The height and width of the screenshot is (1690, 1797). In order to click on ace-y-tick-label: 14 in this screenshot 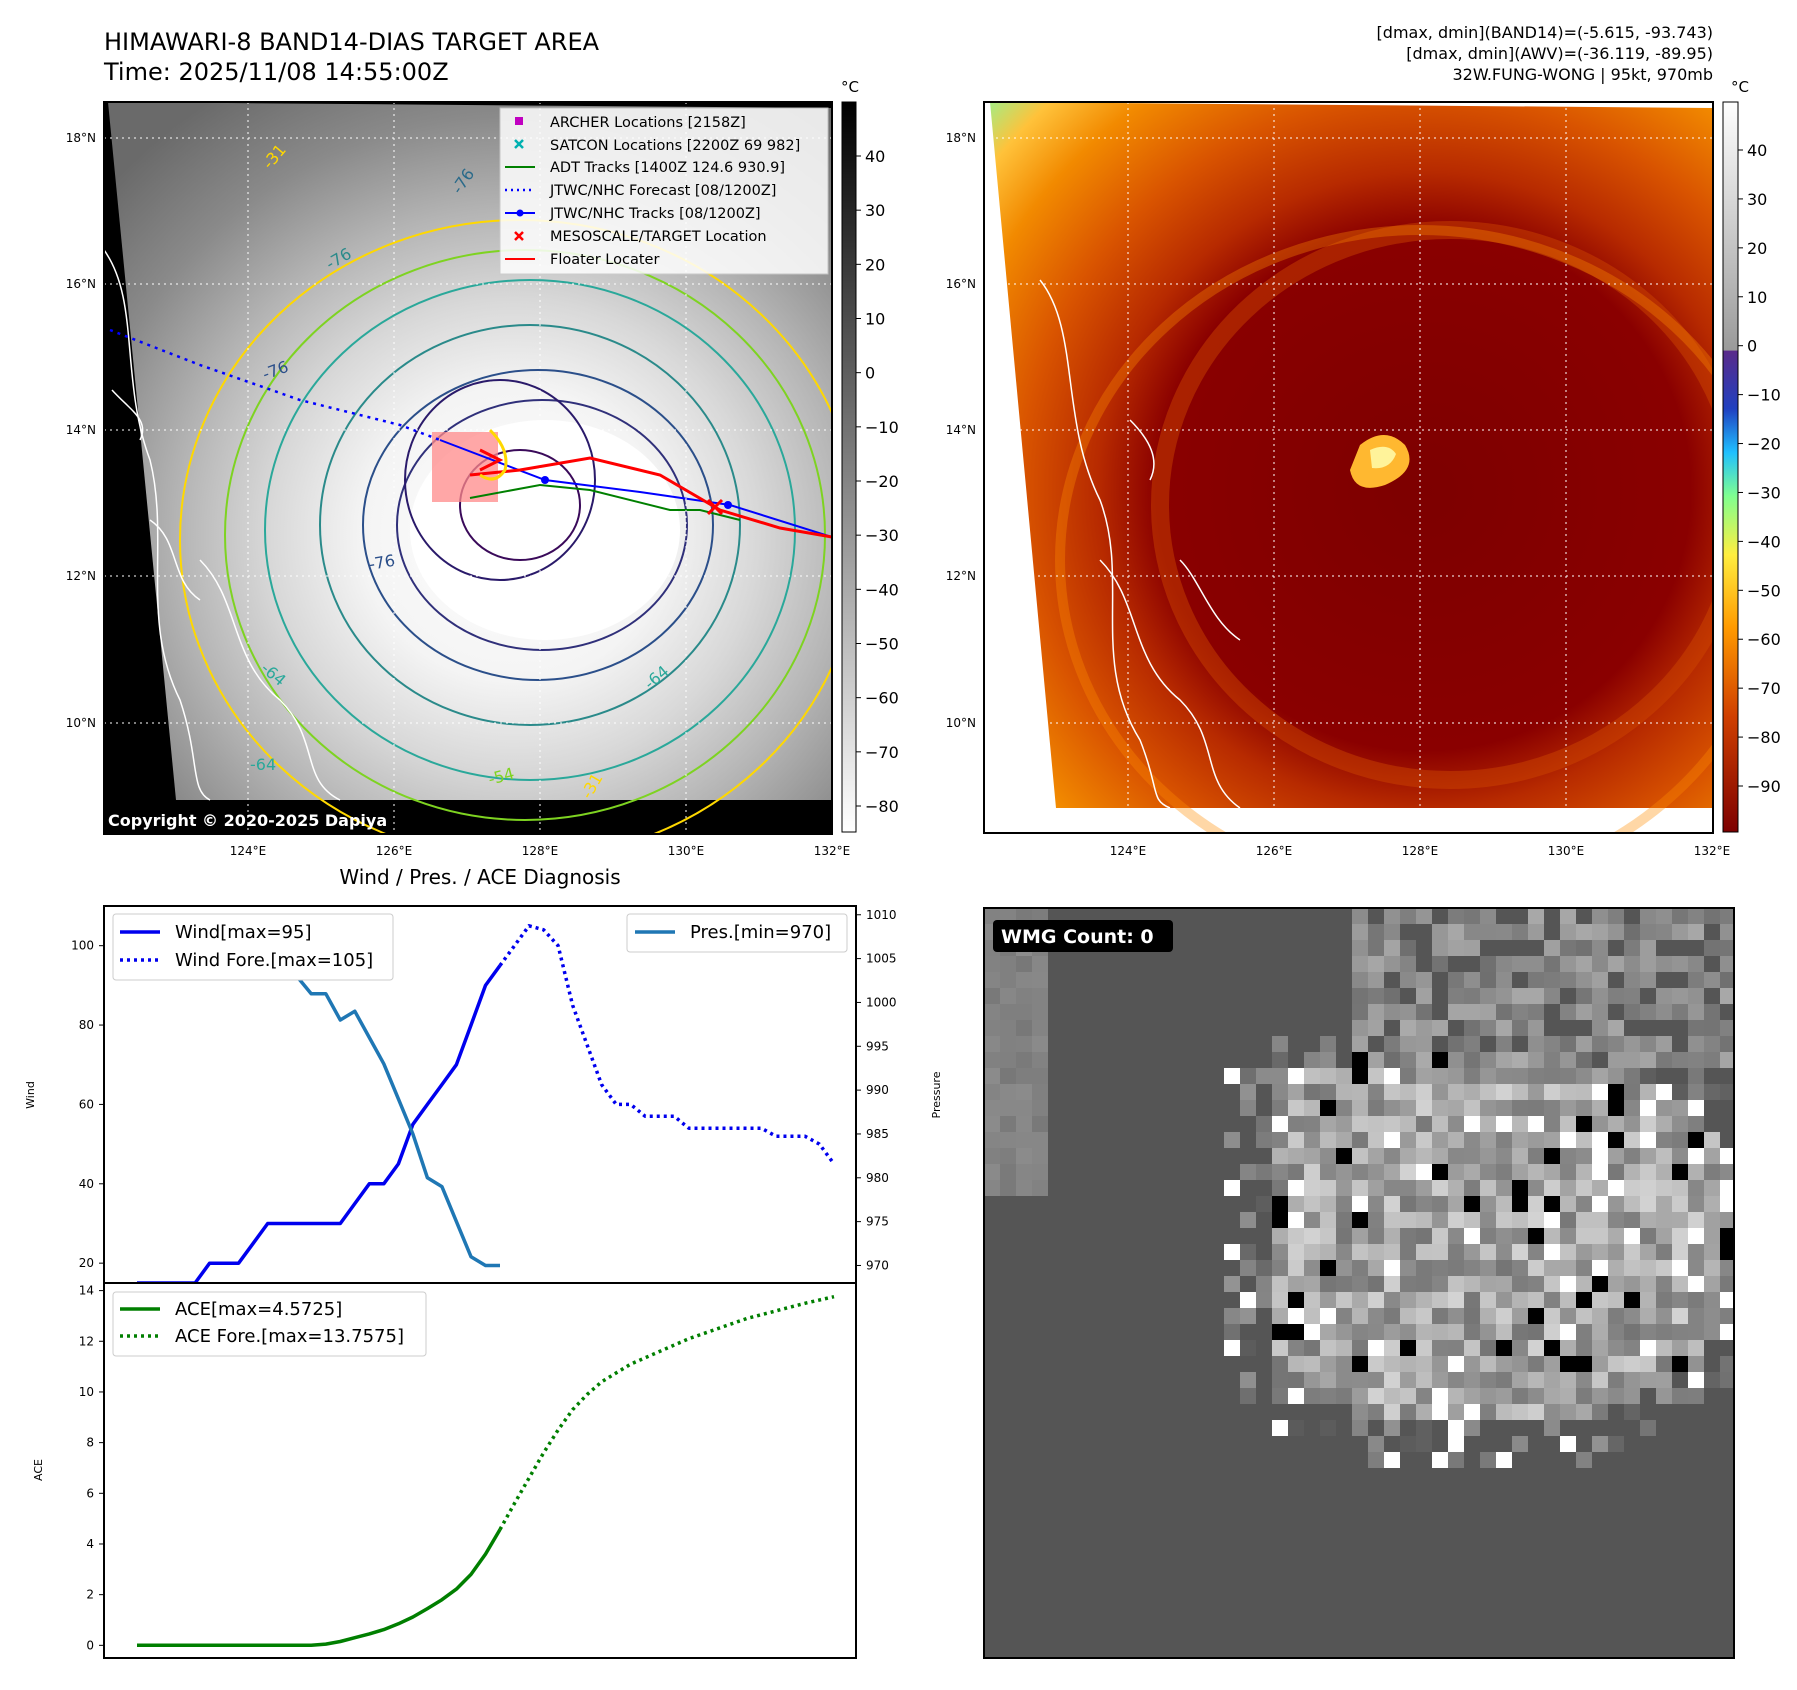, I will do `click(86, 1291)`.